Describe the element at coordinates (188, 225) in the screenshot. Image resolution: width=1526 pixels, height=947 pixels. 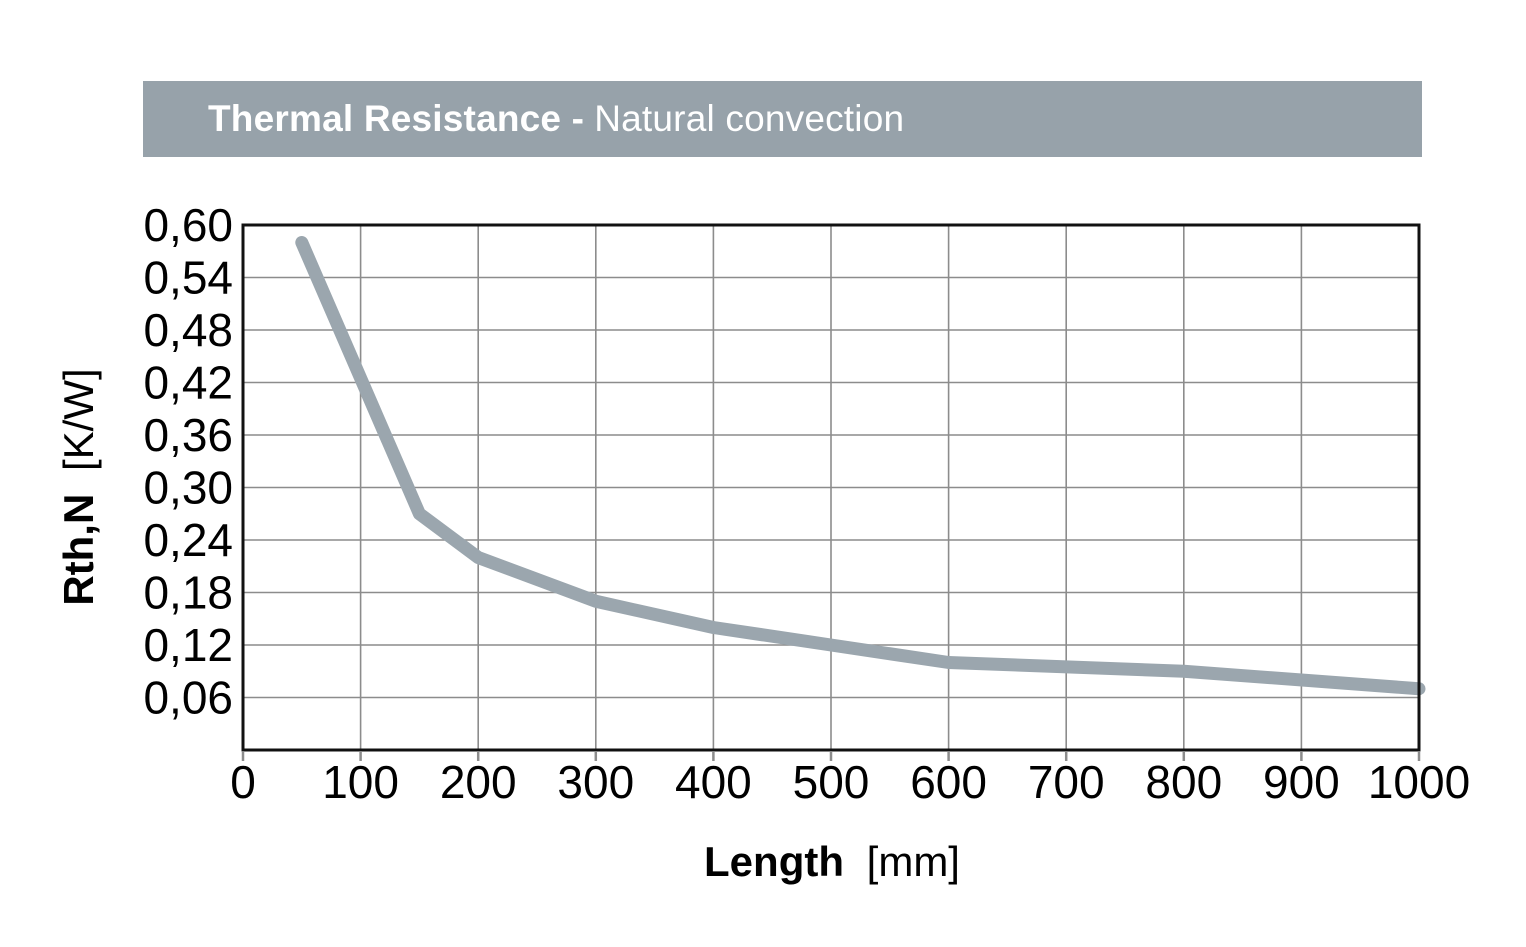
I see `y-tick-label: 0,60` at that location.